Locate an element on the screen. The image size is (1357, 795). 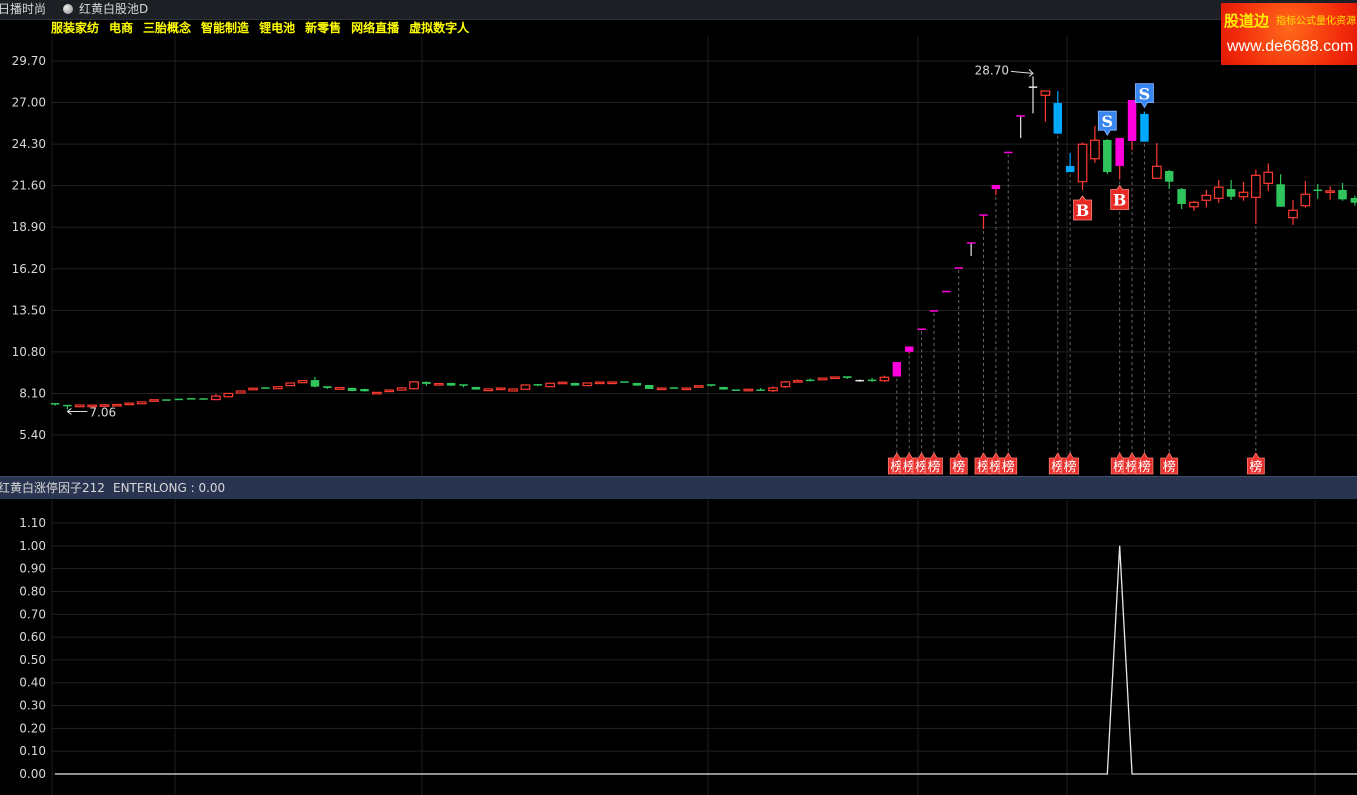
pool-name: 红黄白股池D is located at coordinates (114, 9).